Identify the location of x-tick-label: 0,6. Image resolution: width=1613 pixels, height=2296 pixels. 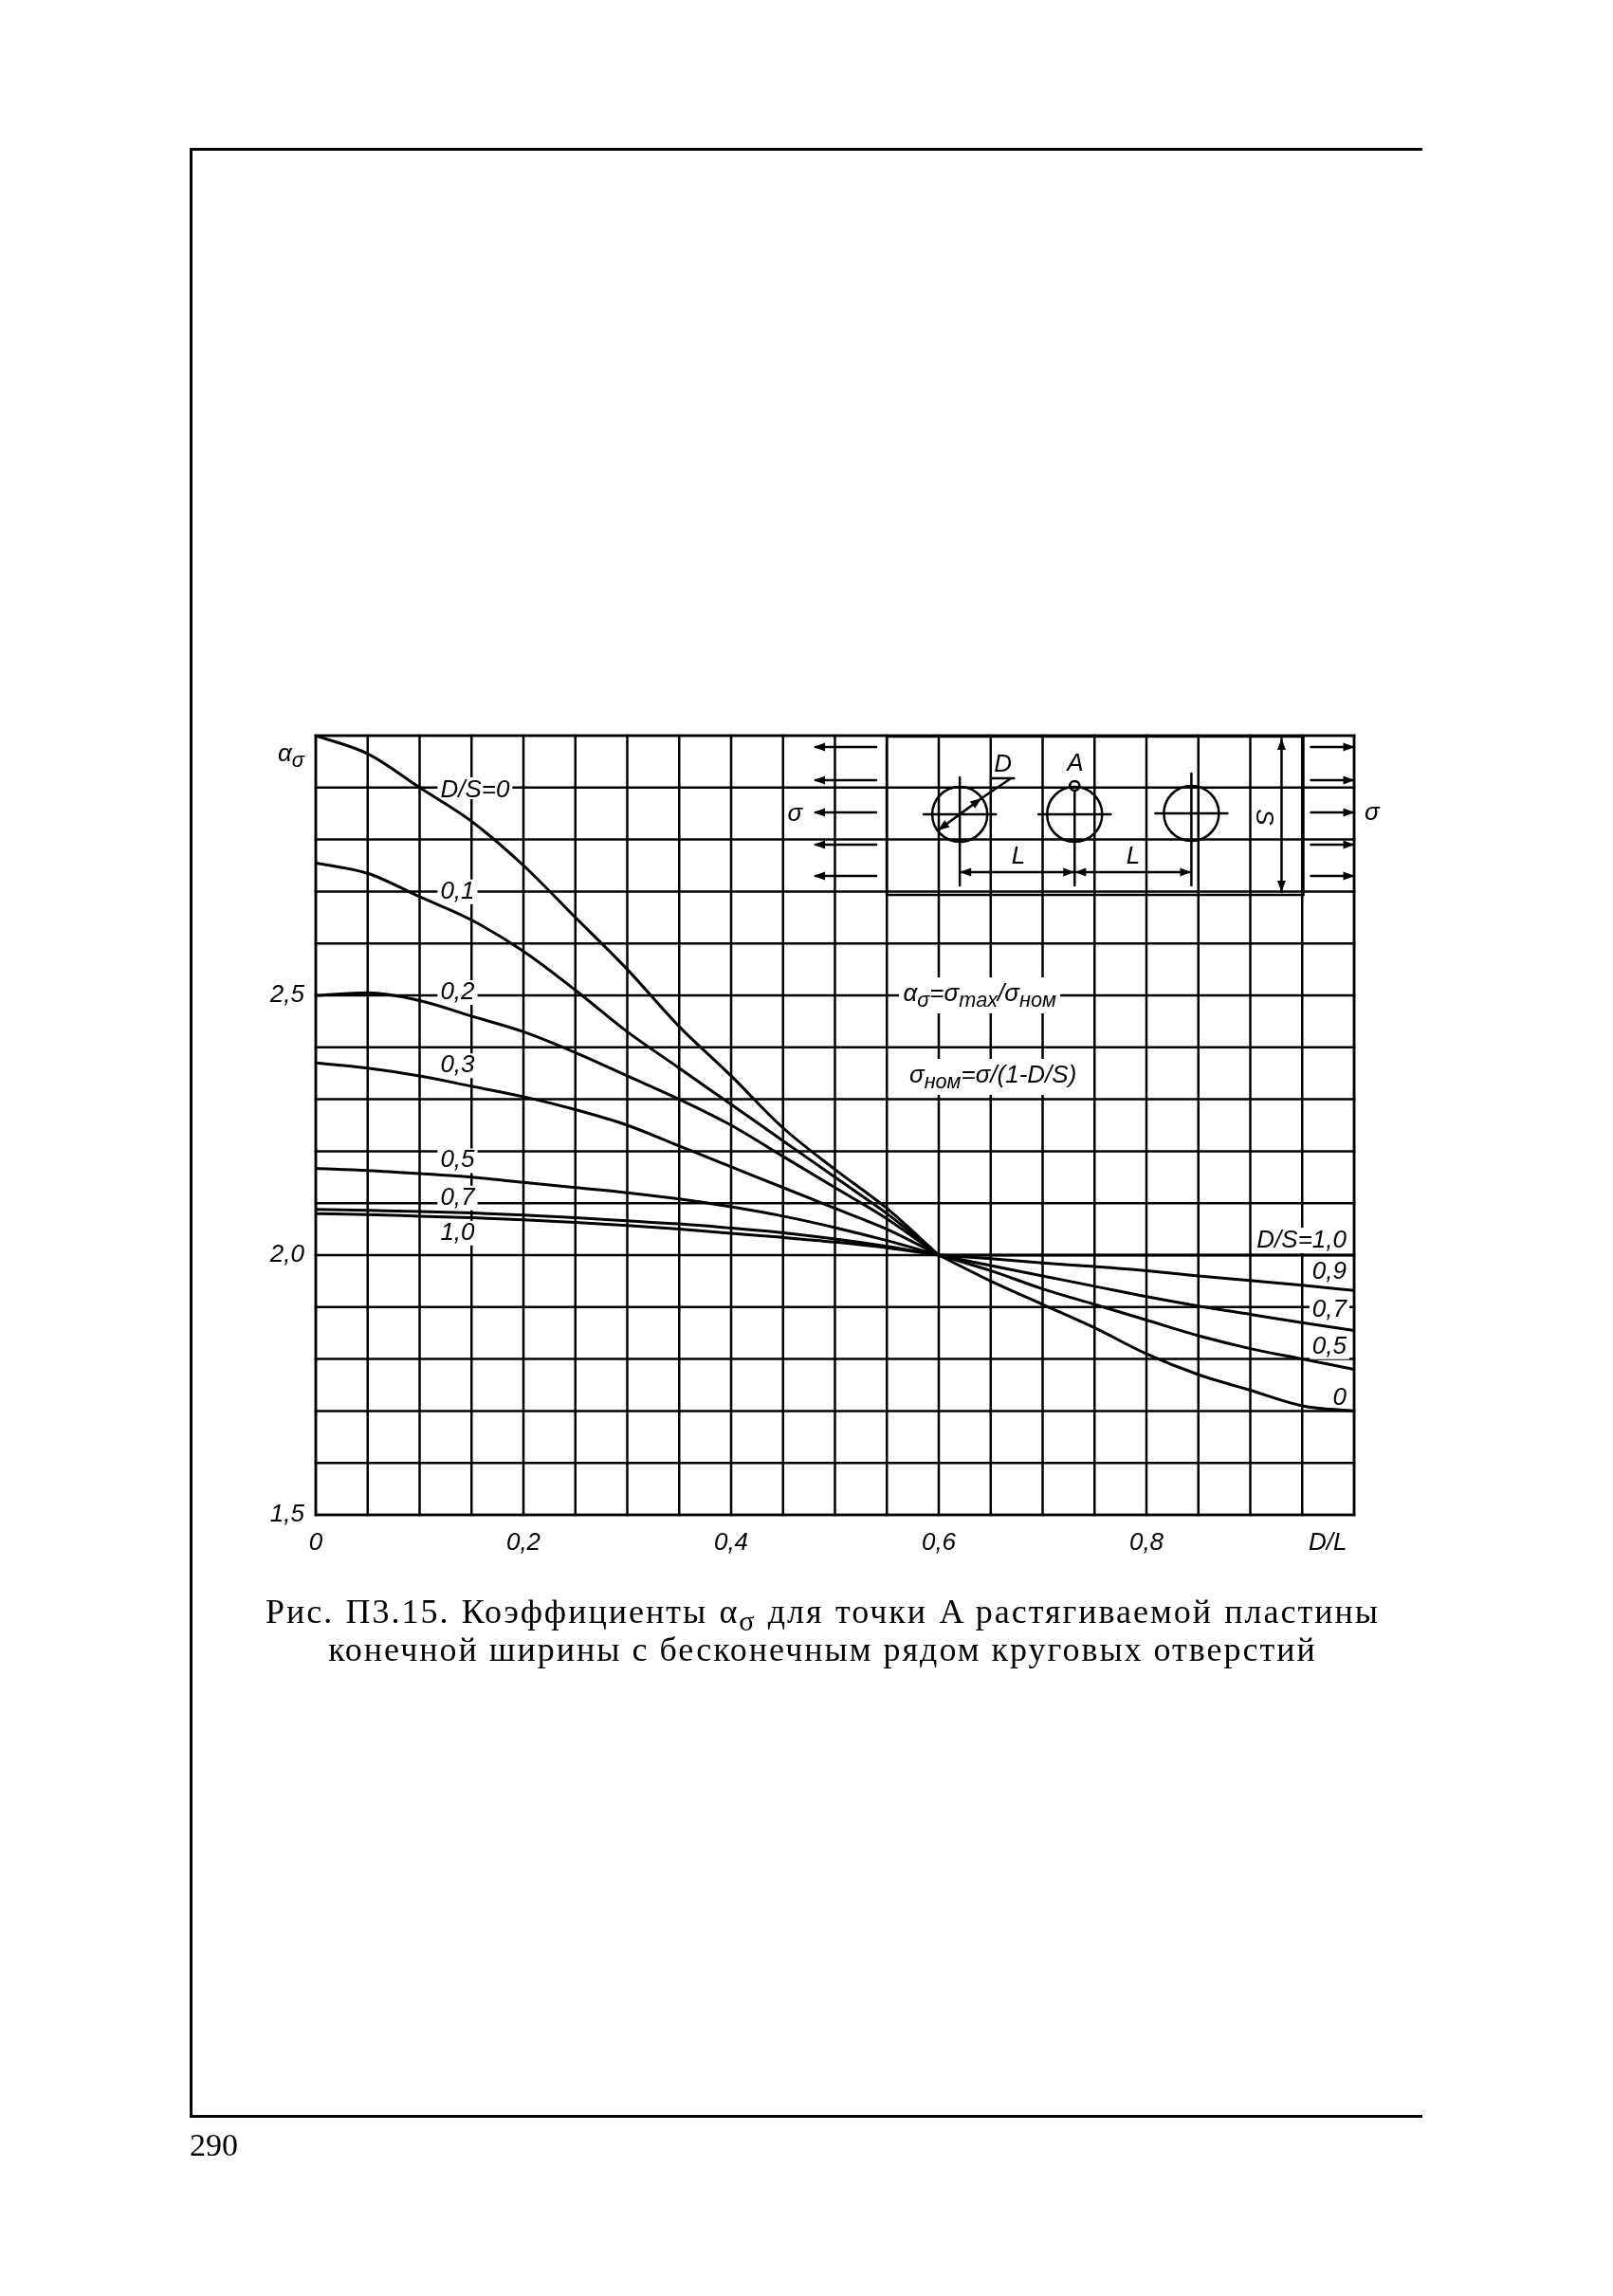
(939, 1541).